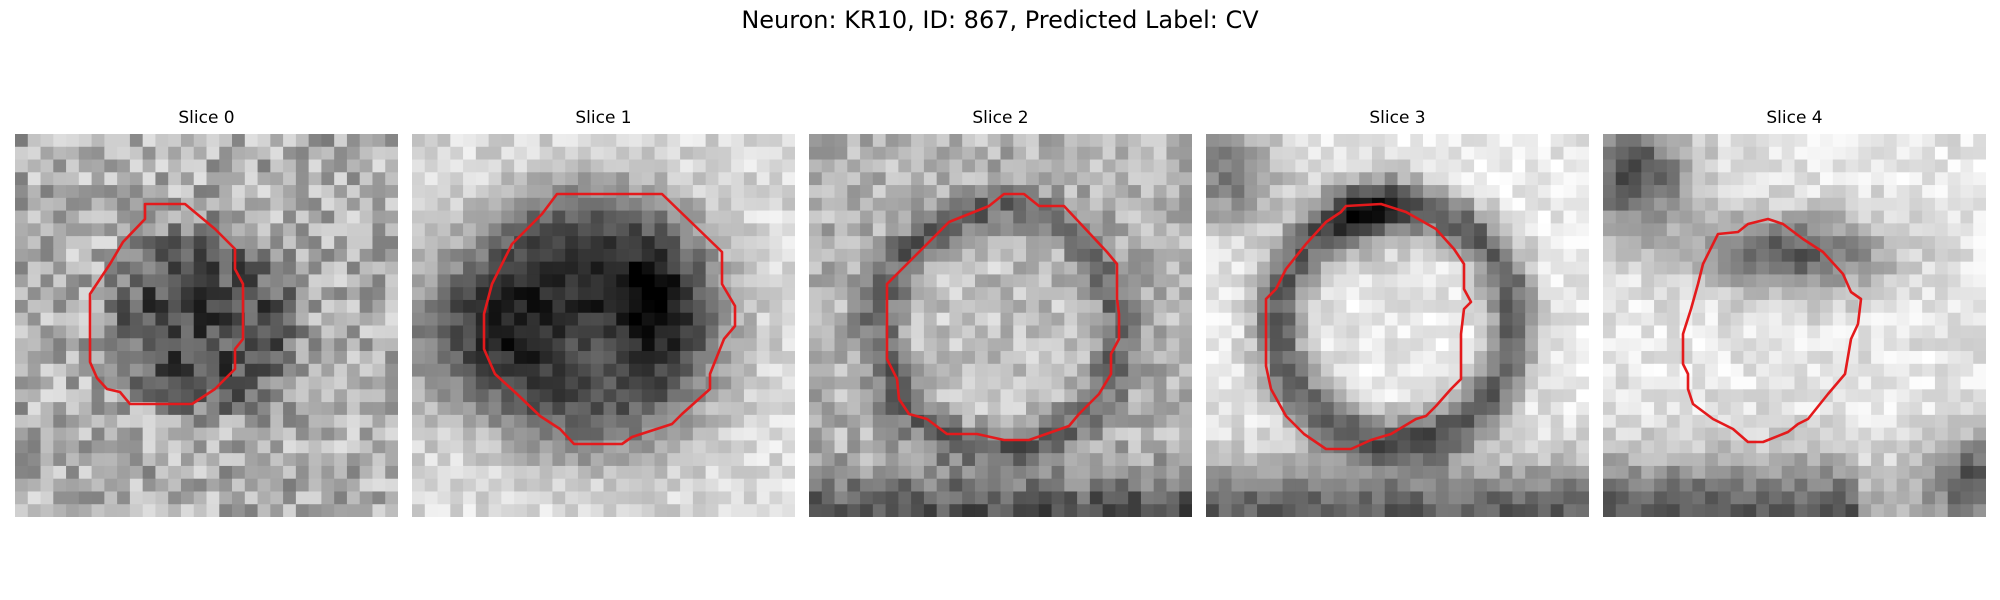  I want to click on slice-panel-2: Slice 2, so click(1000, 313).